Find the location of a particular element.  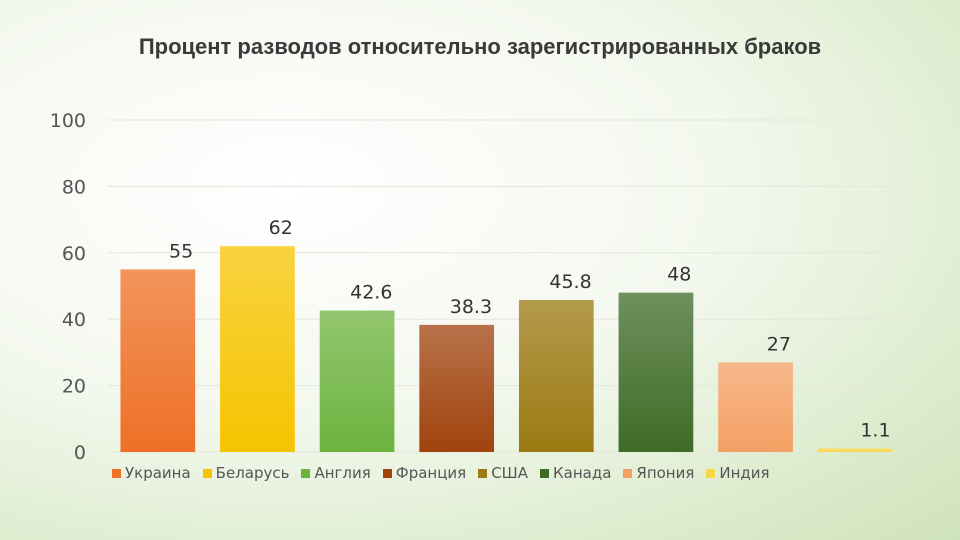

legend-label: Япония is located at coordinates (665, 473).